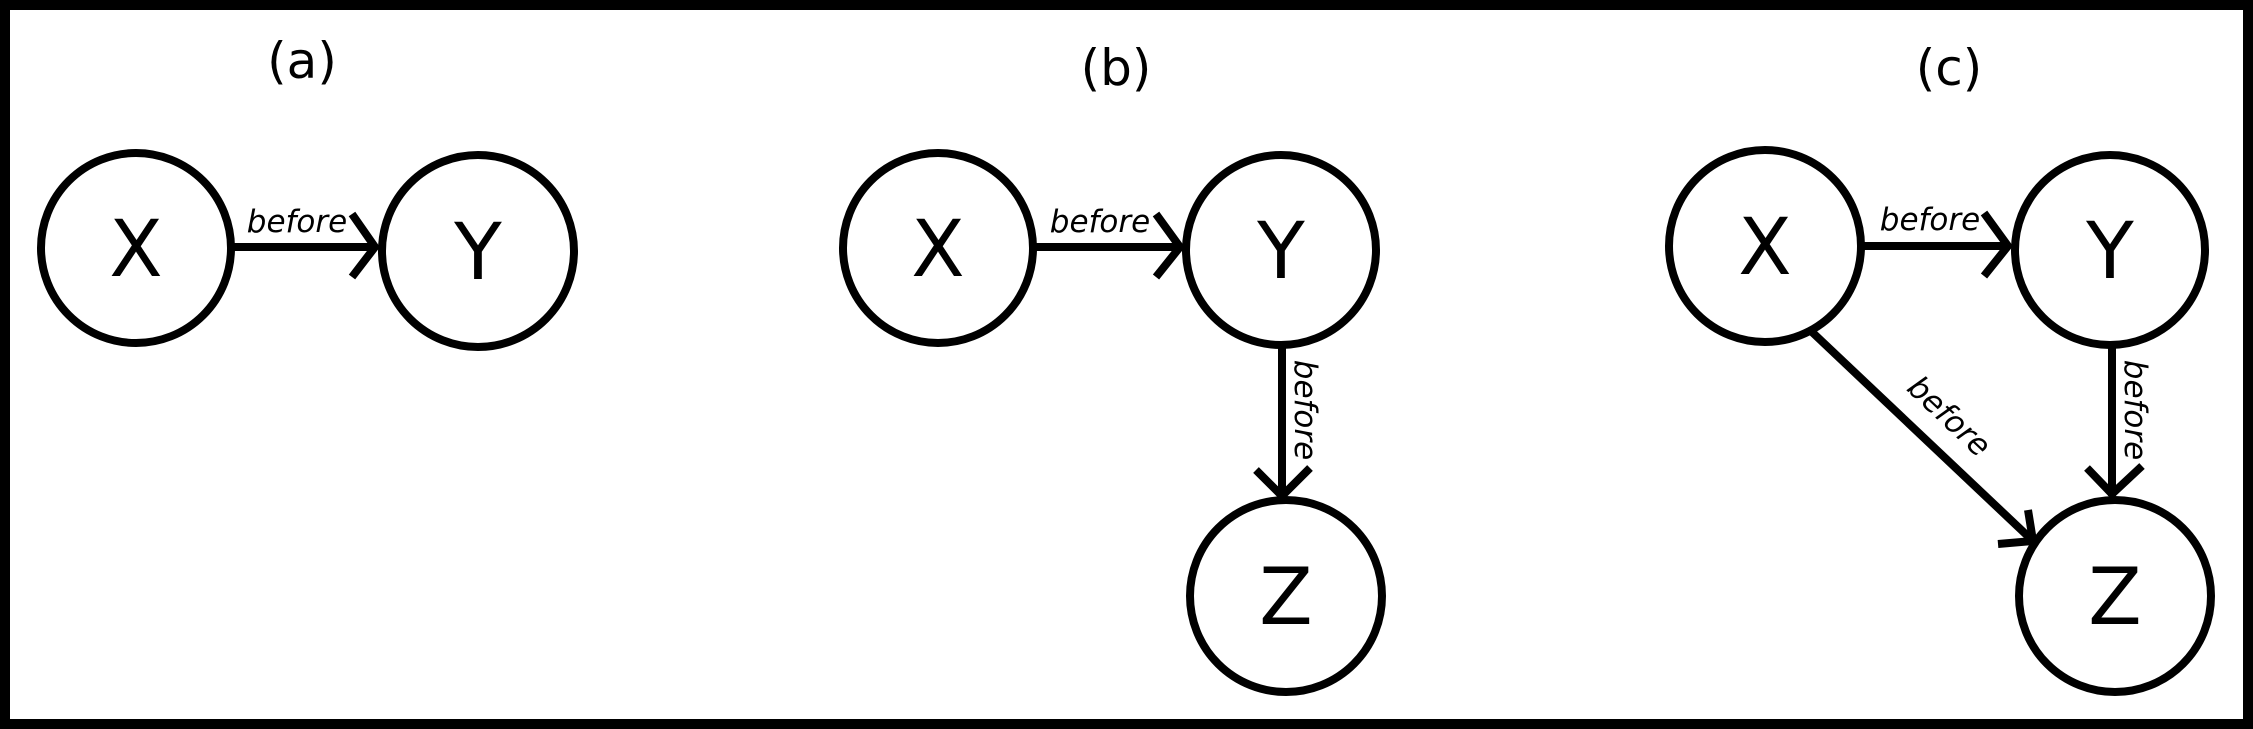  I want to click on panel-c-edge-x-z, so click(1922, 436).